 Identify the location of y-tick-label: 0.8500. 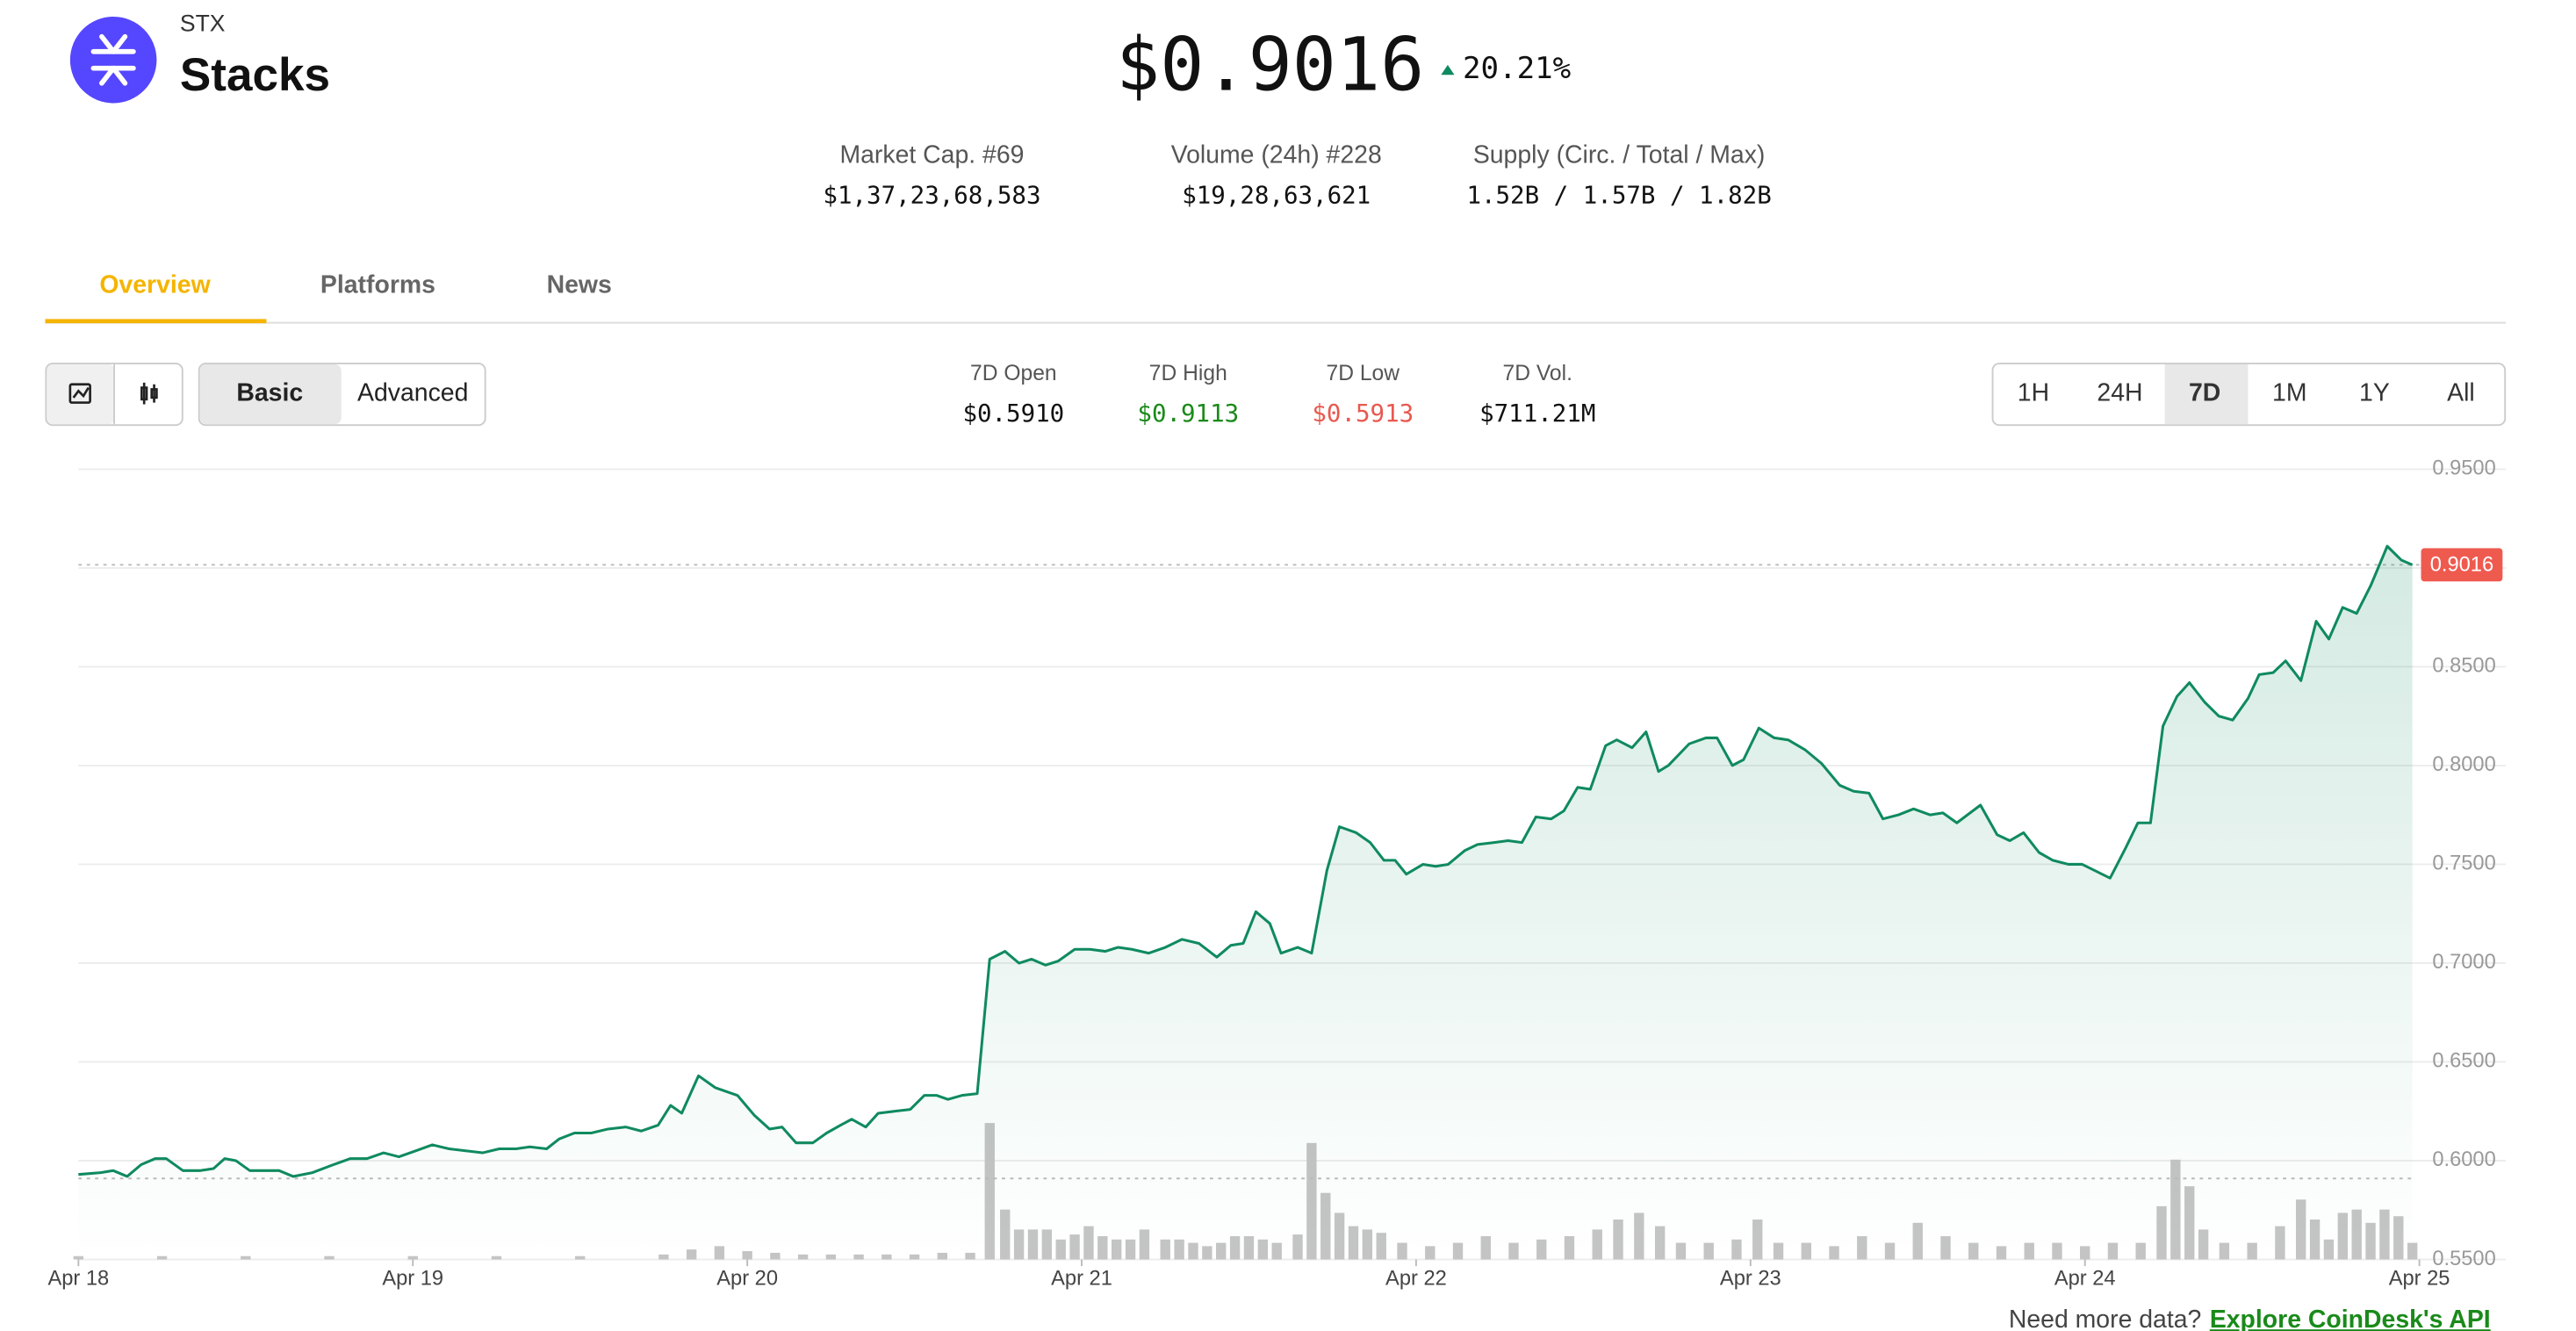
(2463, 667).